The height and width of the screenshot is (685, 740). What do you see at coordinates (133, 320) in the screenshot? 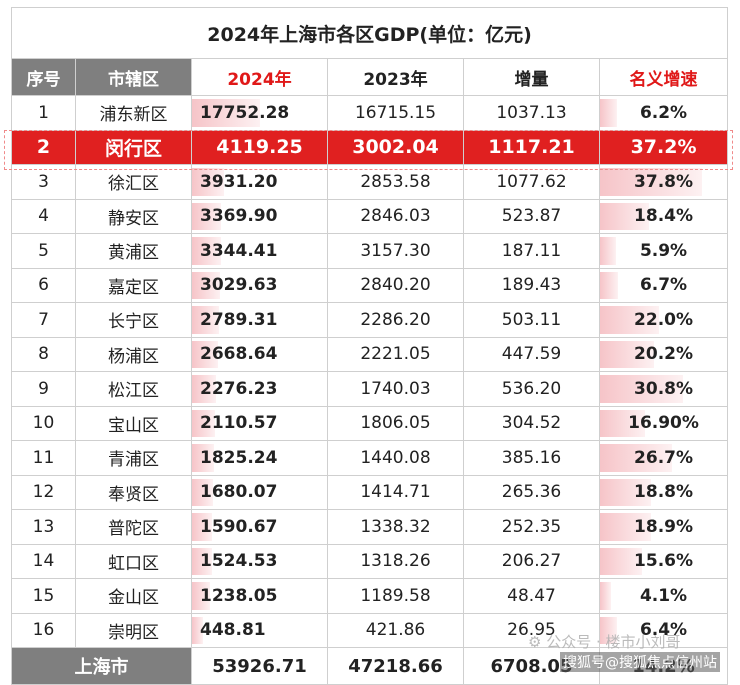
I see `cell-district: 长宁区` at bounding box center [133, 320].